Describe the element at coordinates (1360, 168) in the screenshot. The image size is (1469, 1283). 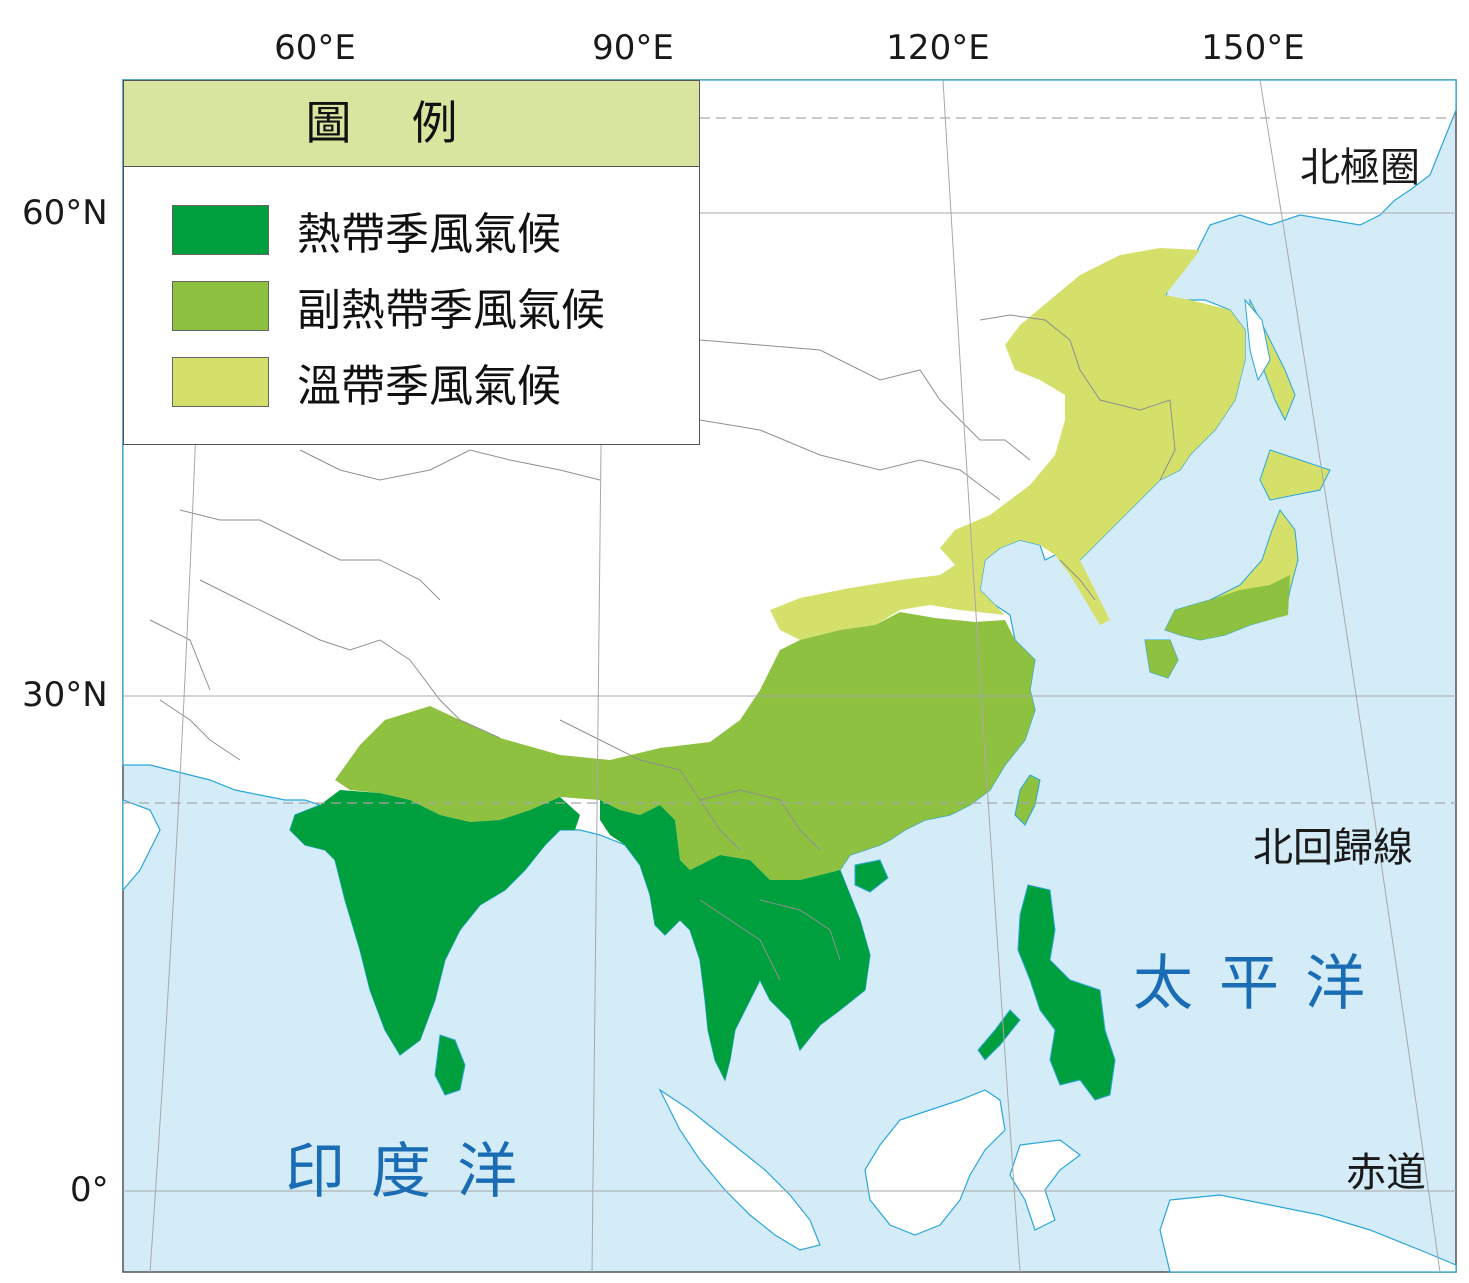
I see `arctic-circle-label: 北極圈` at that location.